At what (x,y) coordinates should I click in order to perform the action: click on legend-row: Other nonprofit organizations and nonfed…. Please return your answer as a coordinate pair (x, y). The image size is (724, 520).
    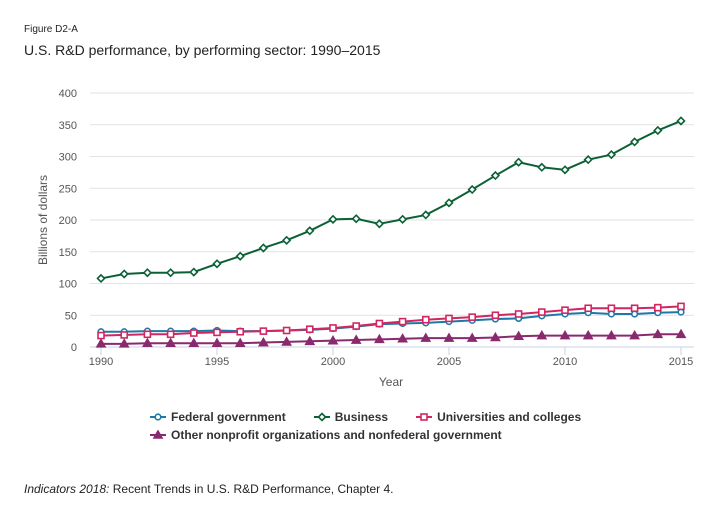
    Looking at the image, I should click on (379, 435).